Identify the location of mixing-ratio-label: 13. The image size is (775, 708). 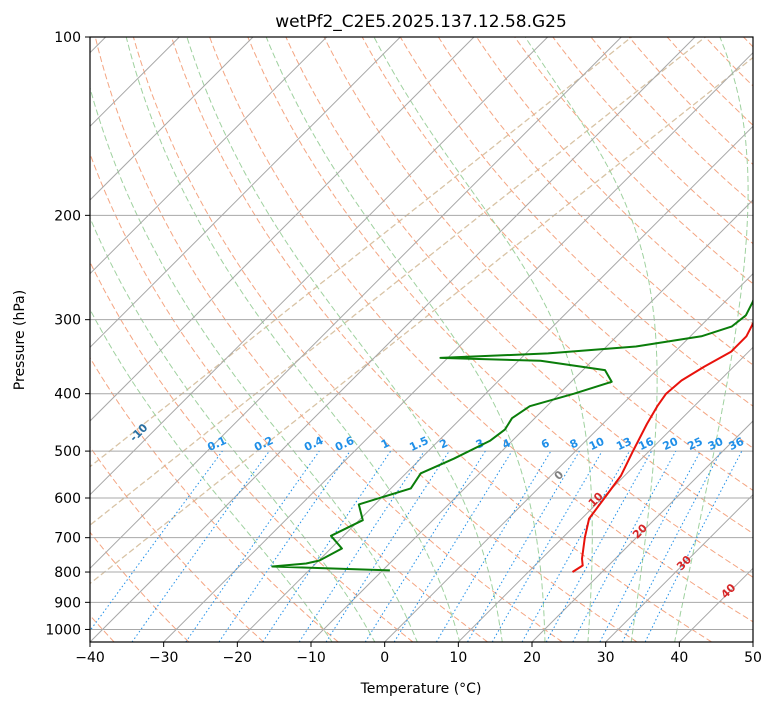
(623, 444).